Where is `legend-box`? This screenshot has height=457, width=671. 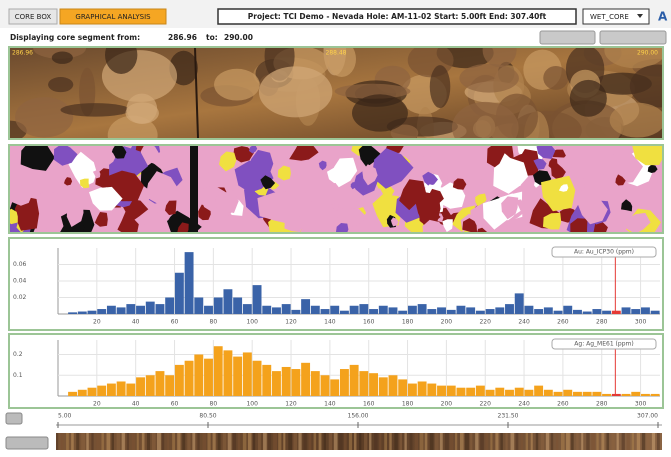
legend-box is located at coordinates (604, 344).